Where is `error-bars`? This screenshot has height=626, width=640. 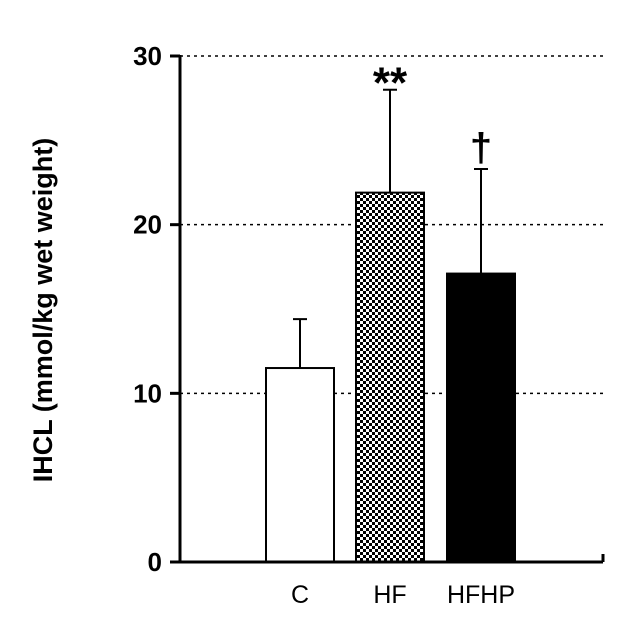 error-bars is located at coordinates (390, 228).